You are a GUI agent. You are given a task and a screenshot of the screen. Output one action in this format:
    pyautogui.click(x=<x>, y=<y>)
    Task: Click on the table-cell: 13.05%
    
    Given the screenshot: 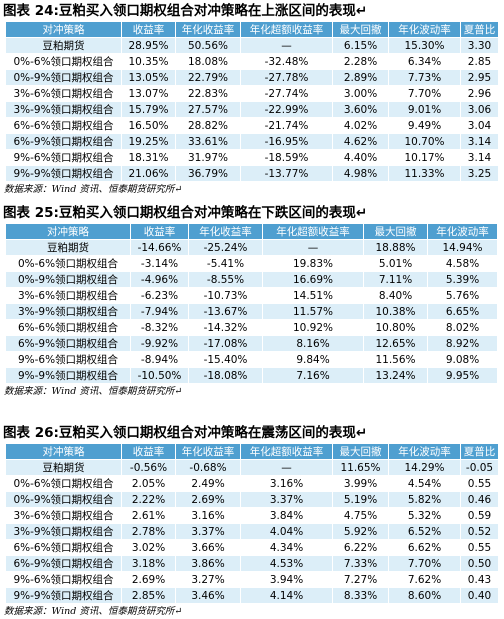 What is the action you would take?
    pyautogui.click(x=148, y=77)
    